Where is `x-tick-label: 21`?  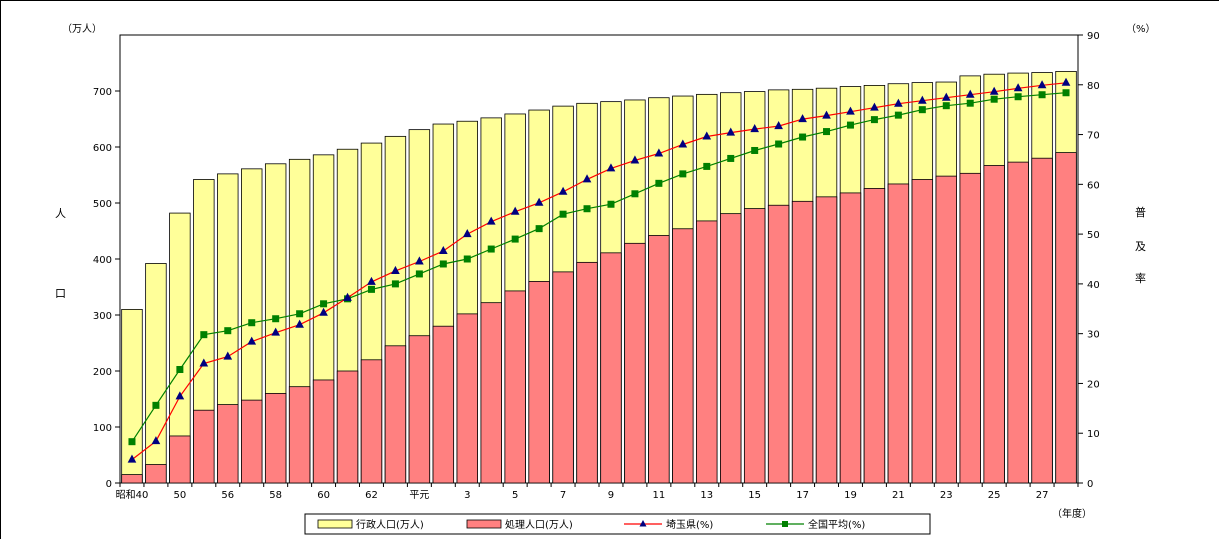
x-tick-label: 21 is located at coordinates (898, 495).